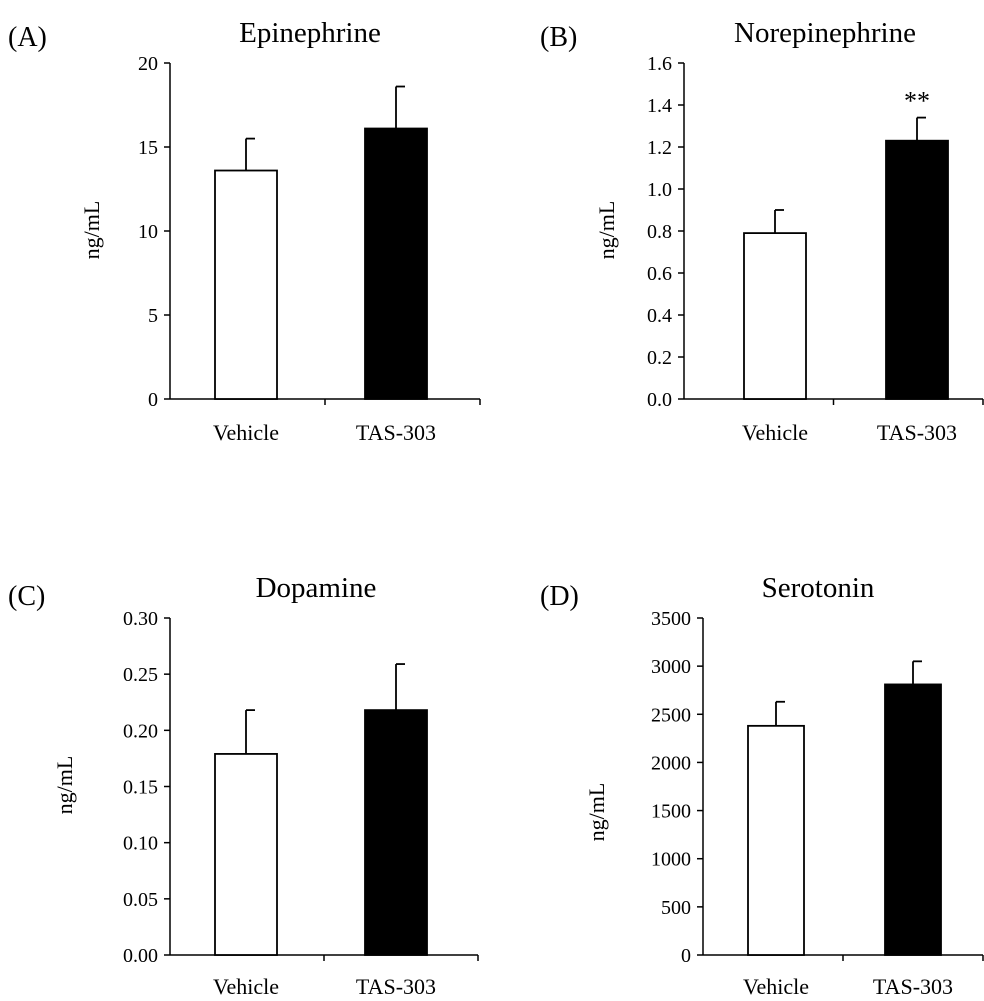 The width and height of the screenshot is (984, 1001). What do you see at coordinates (671, 715) in the screenshot?
I see `y-tick-label: 2500` at bounding box center [671, 715].